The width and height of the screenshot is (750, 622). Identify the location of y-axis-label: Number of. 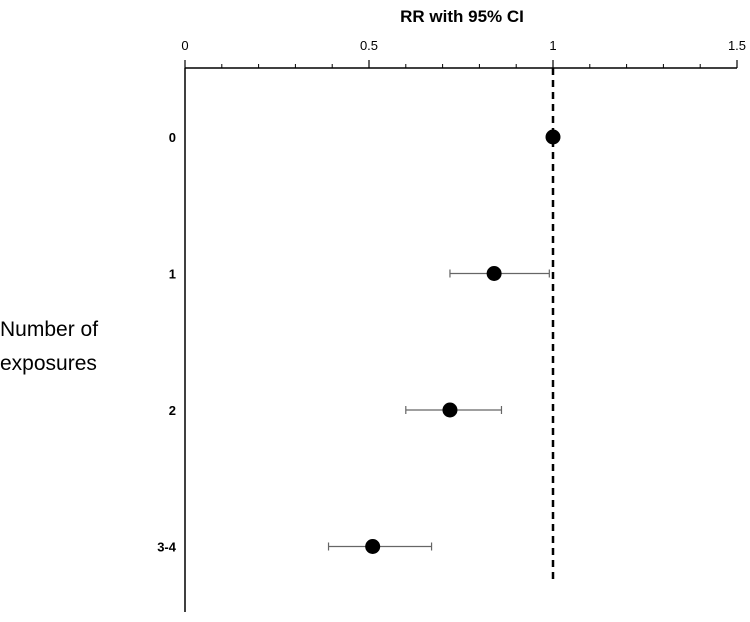
(49, 329).